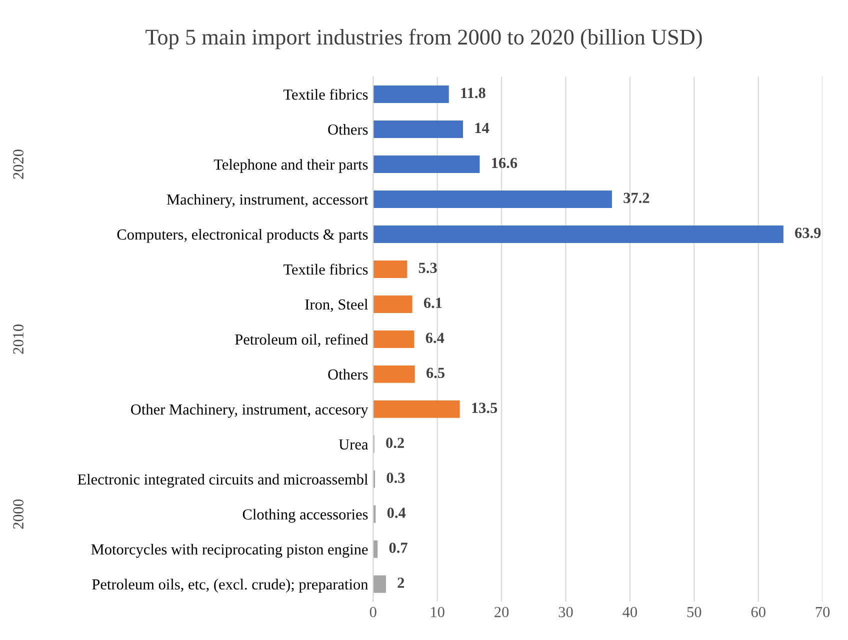 The height and width of the screenshot is (640, 848). Describe the element at coordinates (694, 612) in the screenshot. I see `x-tick-label: 50` at that location.